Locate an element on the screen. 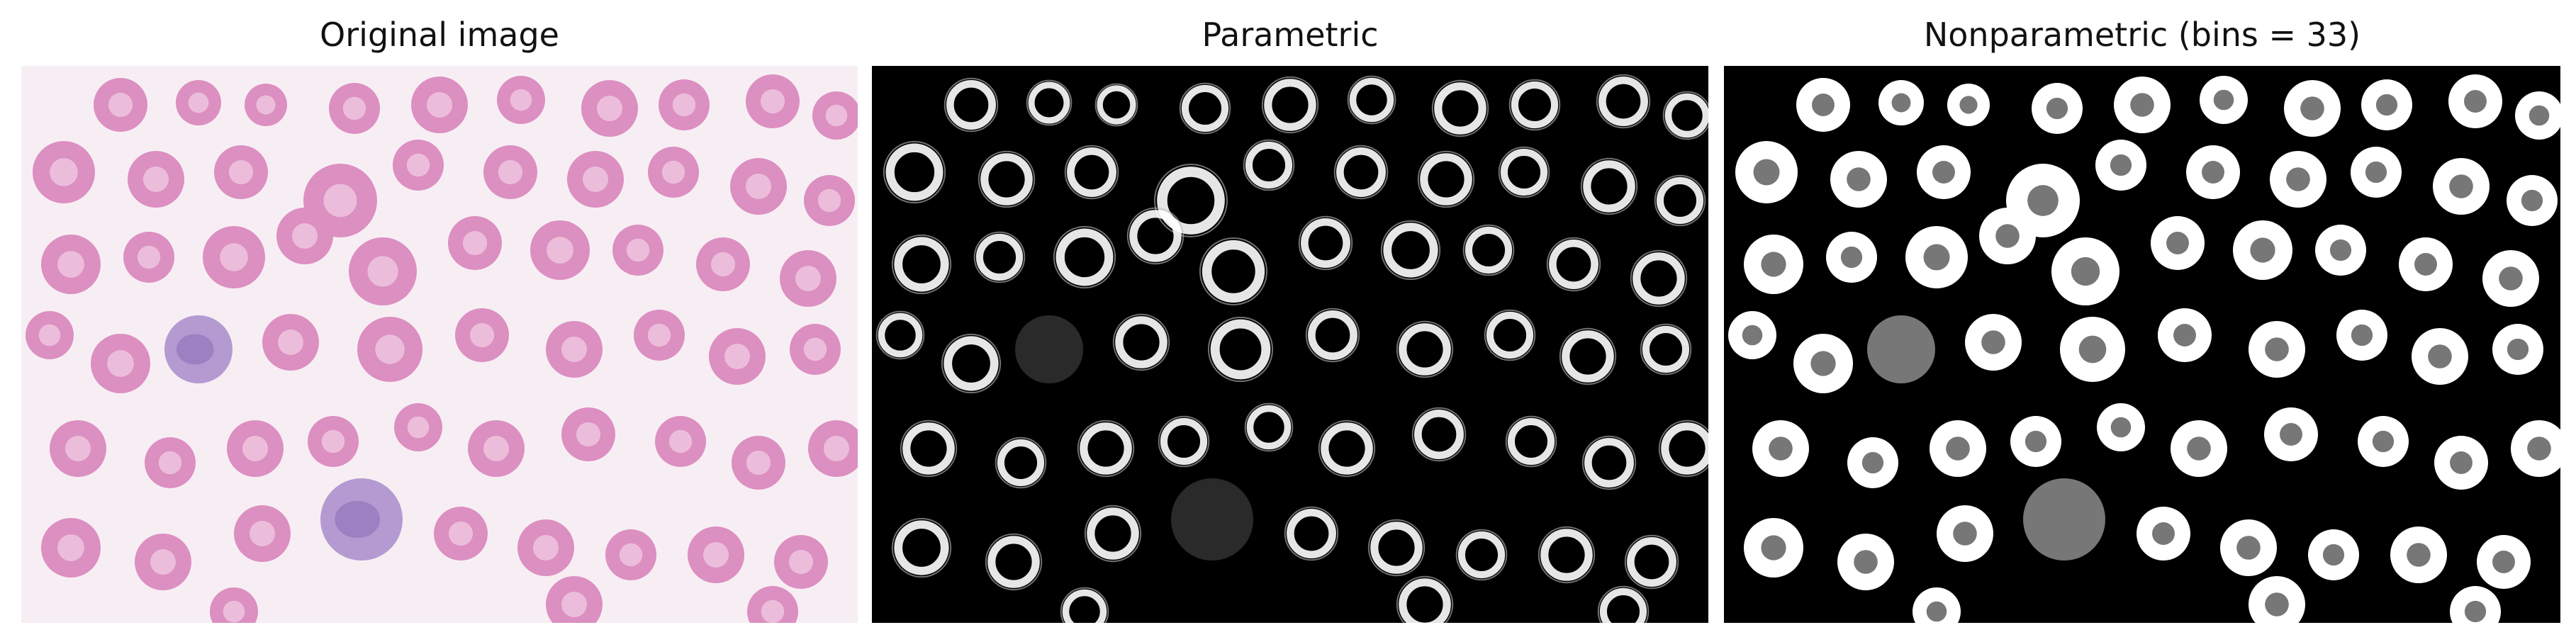 This screenshot has width=2576, height=642. panel-title-original: Original image is located at coordinates (440, 35).